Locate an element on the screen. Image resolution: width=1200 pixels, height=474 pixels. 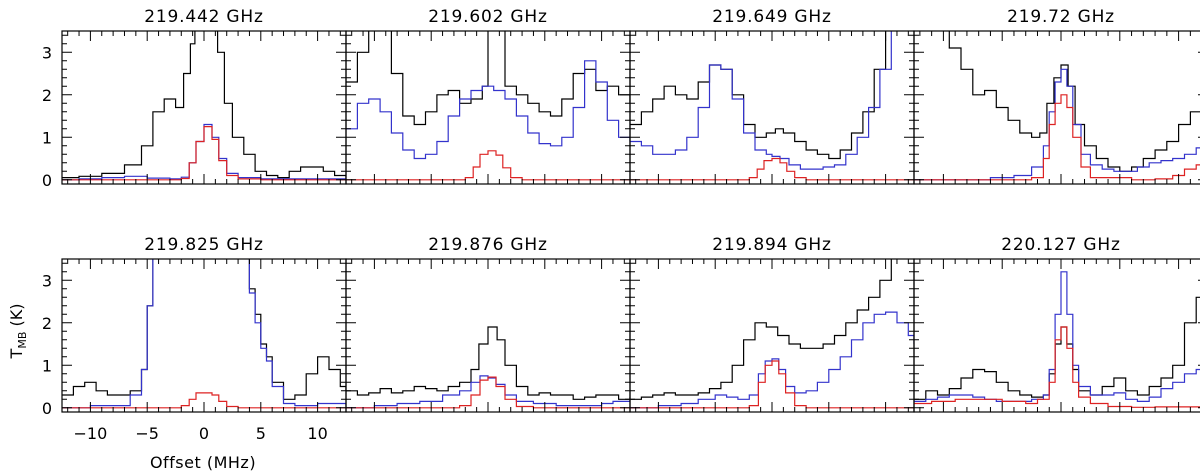
panel-8: 220.127 GHz is located at coordinates (1056, 324).